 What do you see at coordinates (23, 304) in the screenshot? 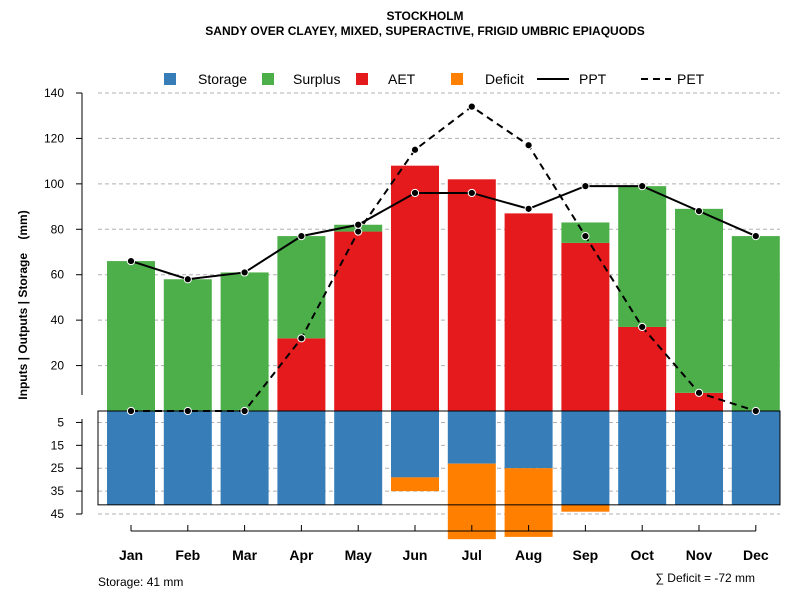
I see `y-axis-label: Inputs | Outputs | Storage (mm)` at bounding box center [23, 304].